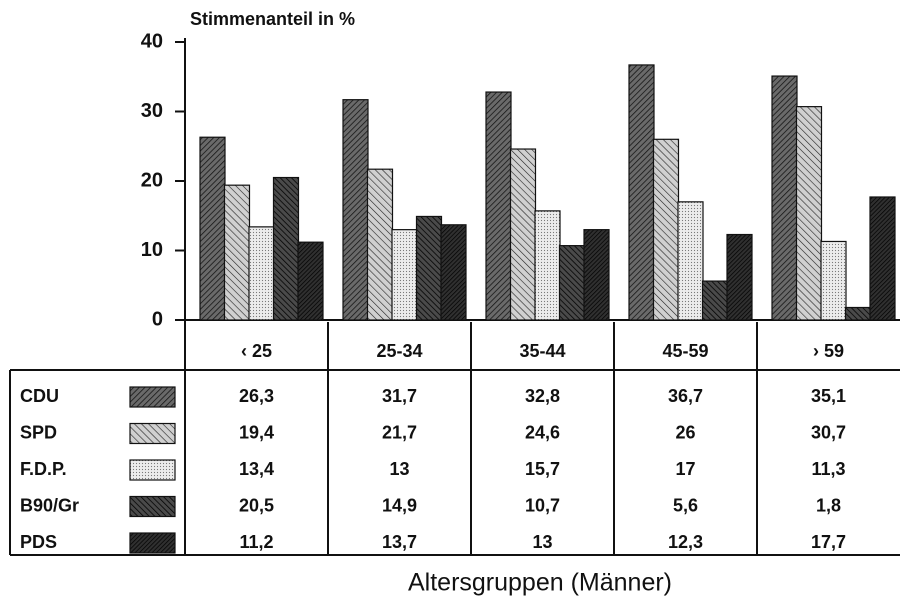 This screenshot has height=609, width=900. What do you see at coordinates (828, 432) in the screenshot?
I see `table-cell: 30,7` at bounding box center [828, 432].